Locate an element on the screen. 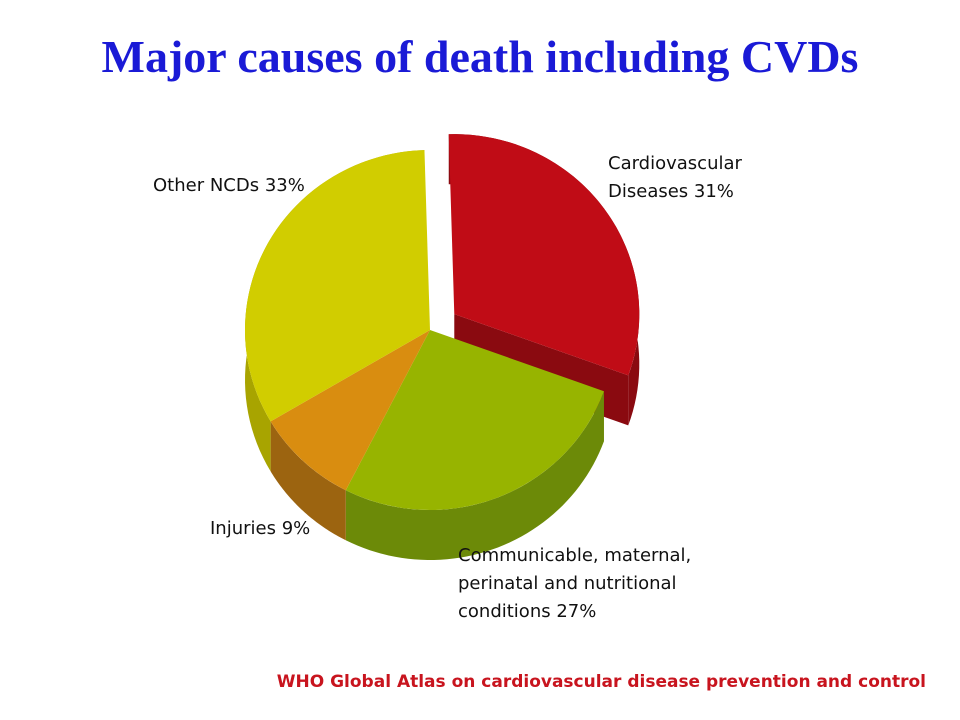 The height and width of the screenshot is (720, 960). slice-cardiovascular is located at coordinates (544, 255).